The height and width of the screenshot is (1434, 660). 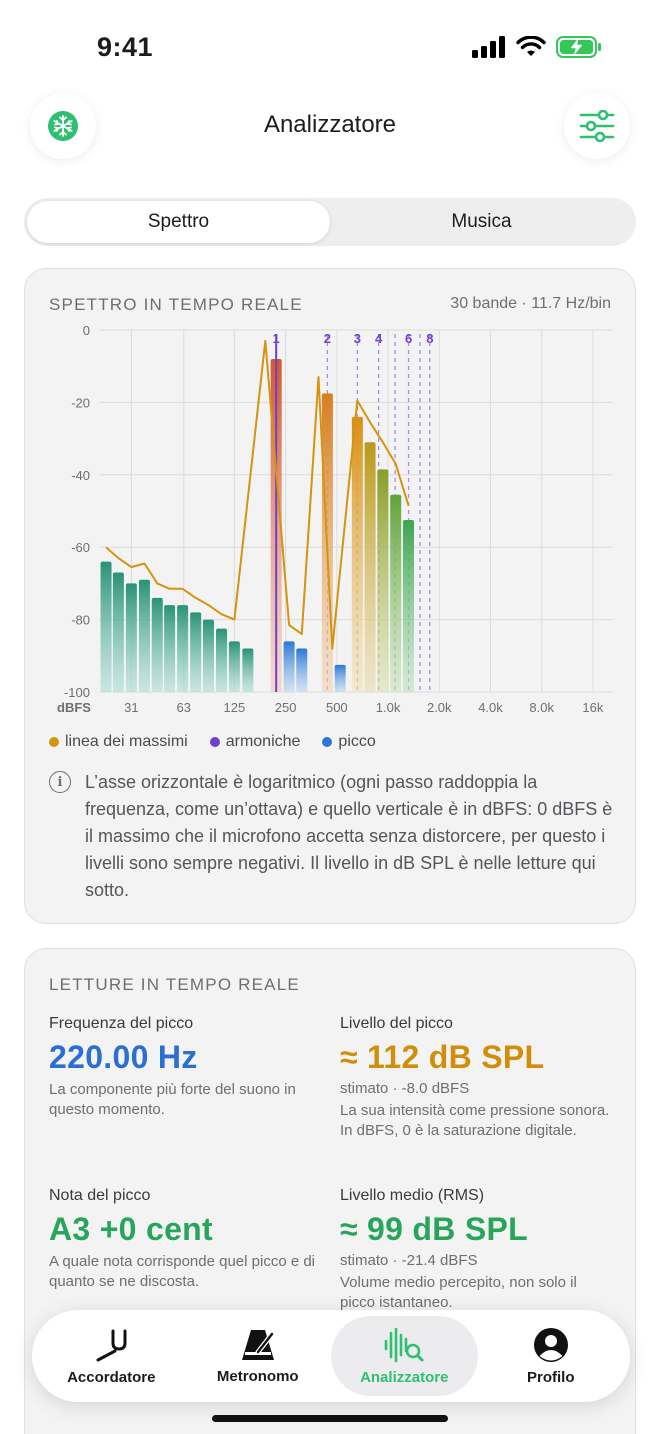 I want to click on legend-item-max-line: linea dei massimi, so click(x=118, y=742).